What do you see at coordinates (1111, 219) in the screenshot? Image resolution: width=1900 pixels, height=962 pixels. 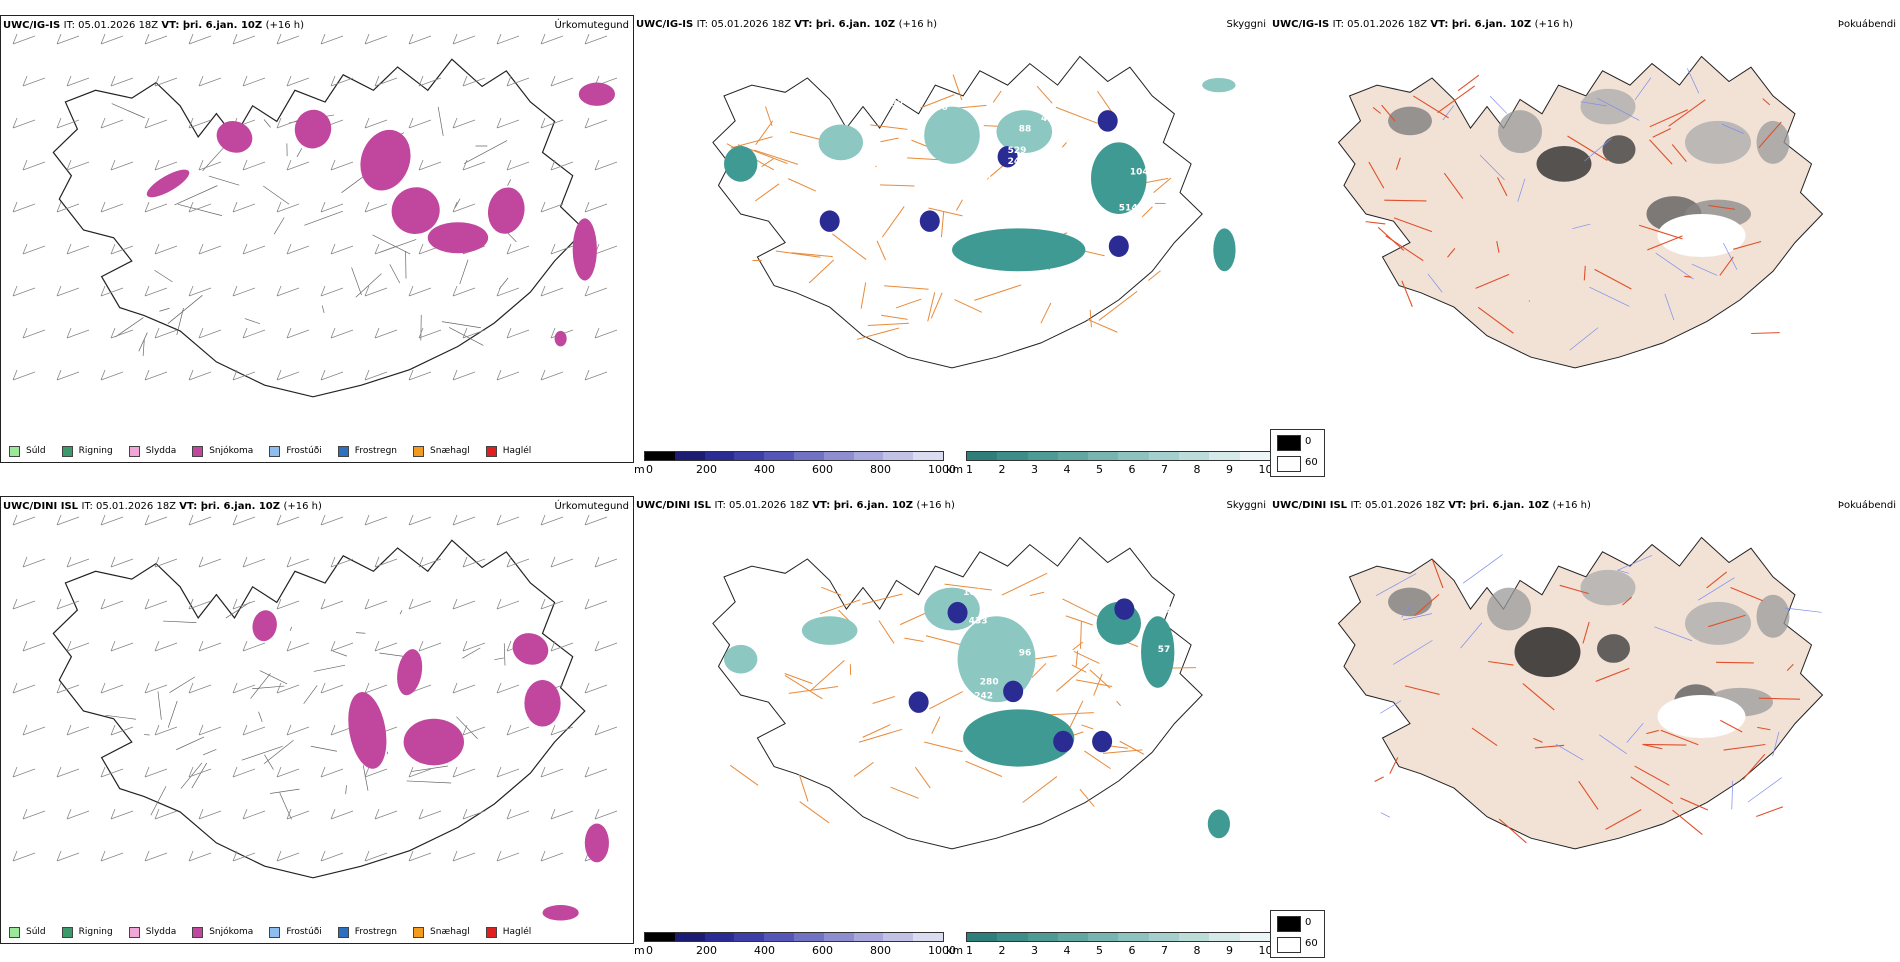 I see `visibility-value-label: 144` at bounding box center [1111, 219].